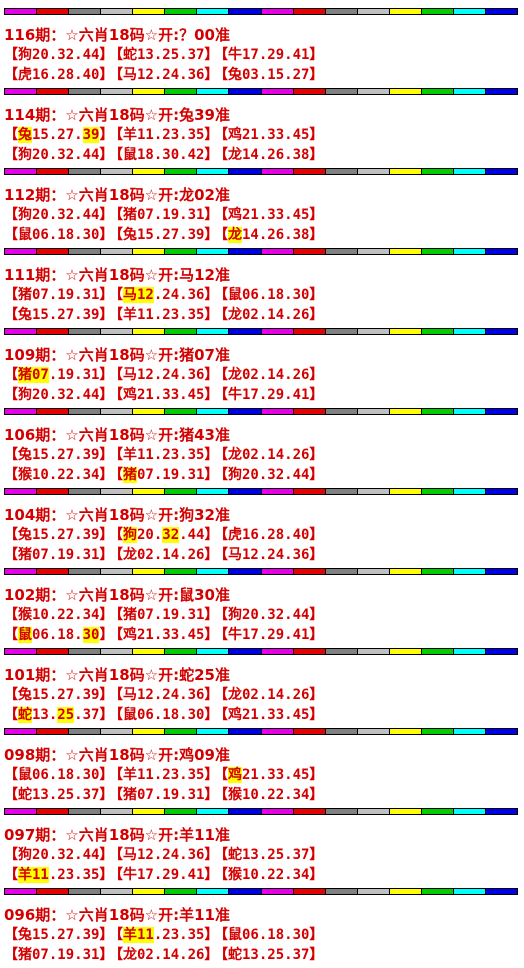 The height and width of the screenshot is (968, 524). I want to click on zodiac-row: 【狗20.32.44】【猪07.19.31】【鸡21.33.45】, so click(163, 215).